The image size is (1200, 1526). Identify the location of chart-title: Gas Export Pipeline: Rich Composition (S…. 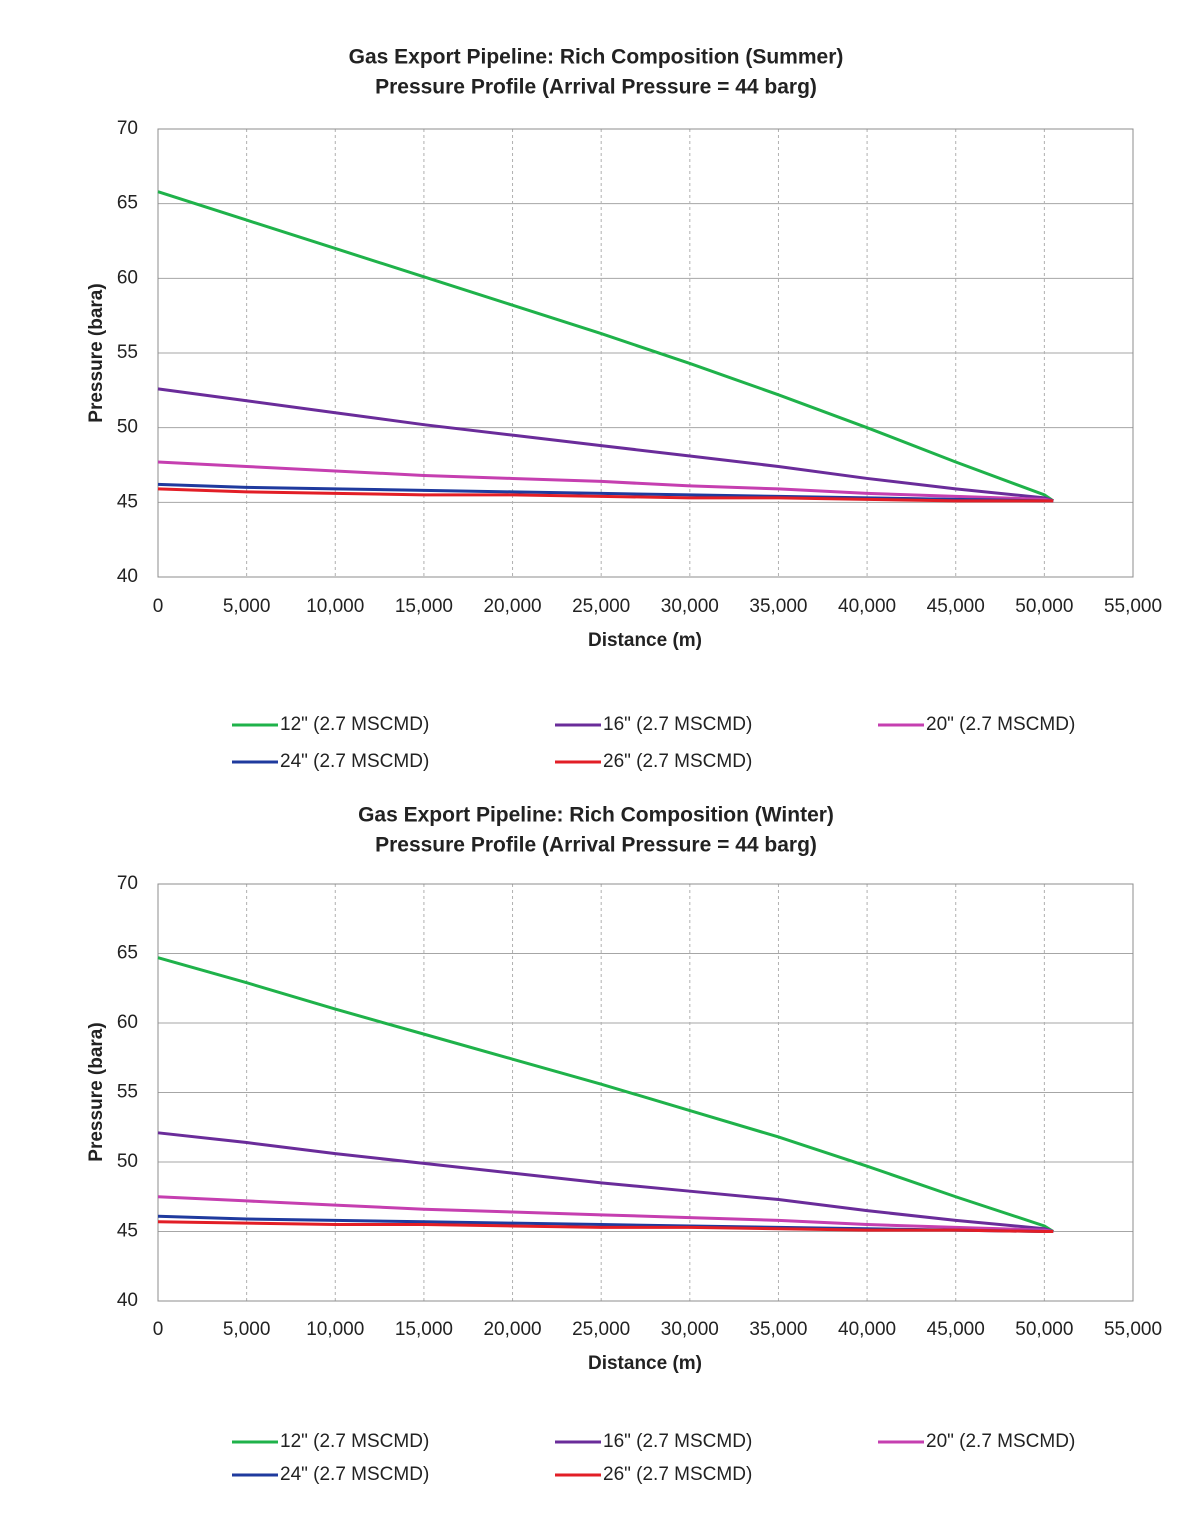
(596, 57).